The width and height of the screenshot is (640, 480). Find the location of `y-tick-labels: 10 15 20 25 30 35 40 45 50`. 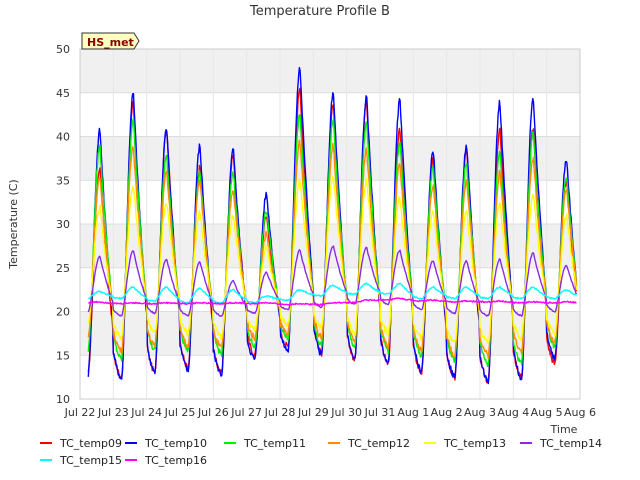

y-tick-labels: 10 15 20 25 30 35 40 45 50 is located at coordinates (63, 224).